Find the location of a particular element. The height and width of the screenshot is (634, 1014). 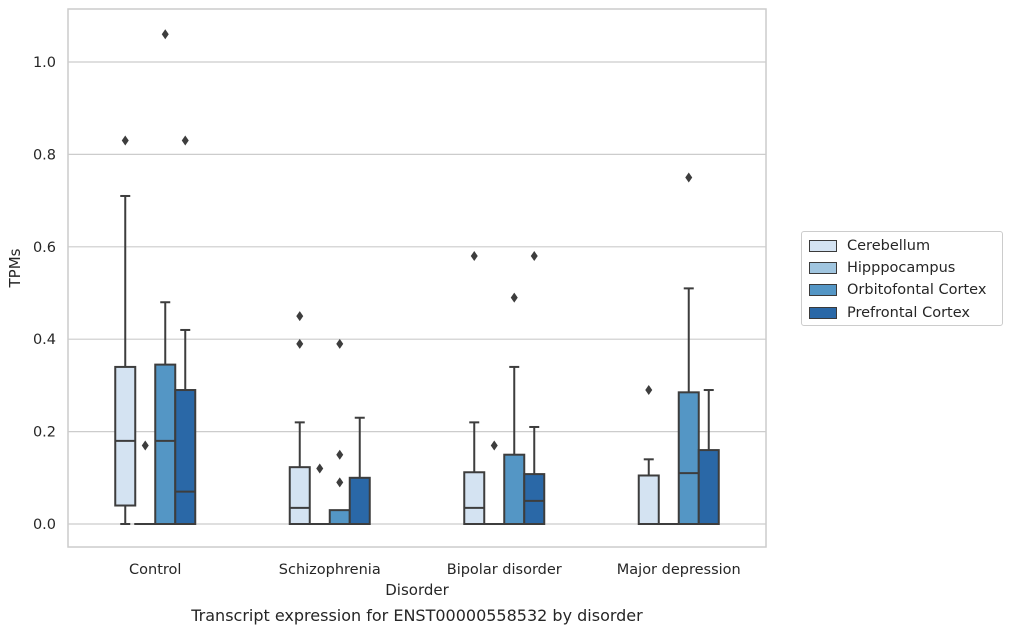

y-tick-label: 1.0 is located at coordinates (44, 63).